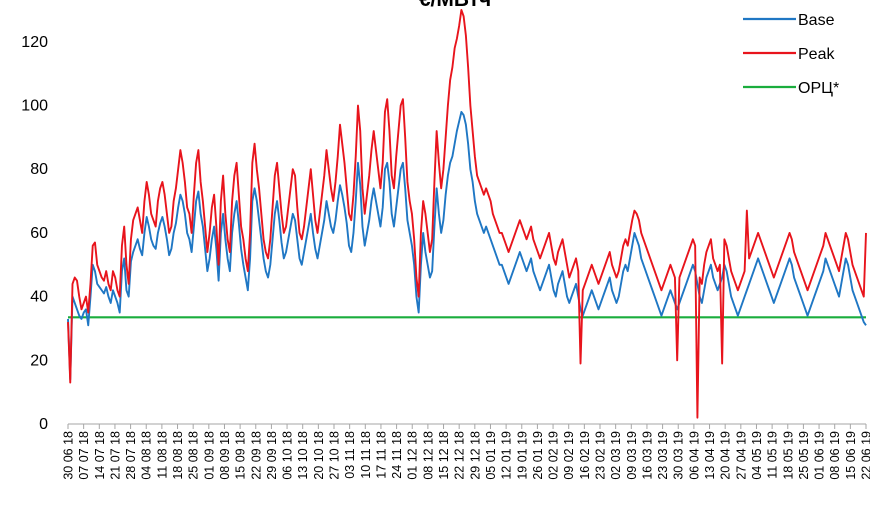 This screenshot has width=870, height=514. Describe the element at coordinates (726, 455) in the screenshot. I see `x-tick-label: 20 04 19` at that location.